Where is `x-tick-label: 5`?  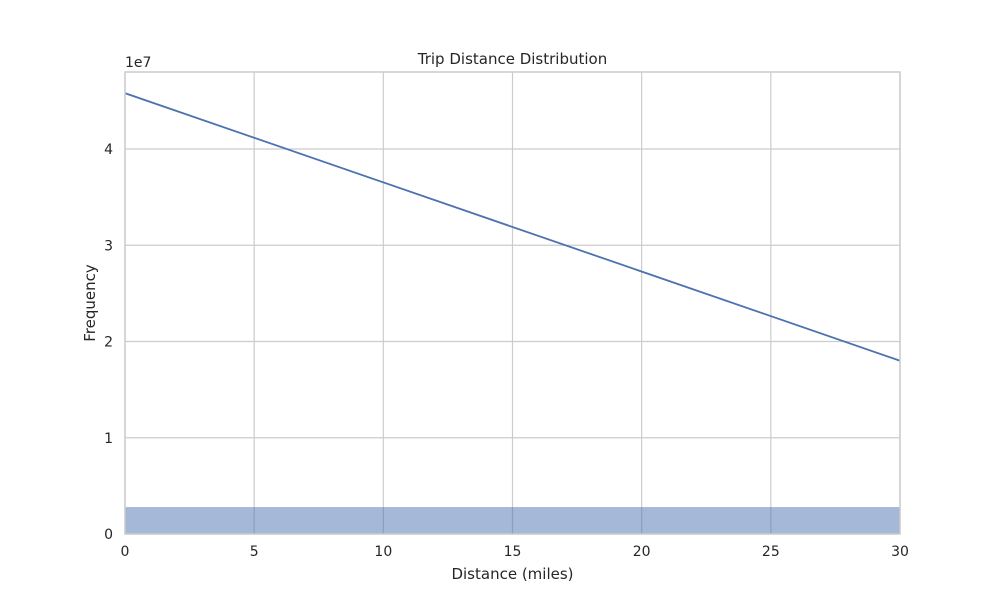
x-tick-label: 5 is located at coordinates (254, 552).